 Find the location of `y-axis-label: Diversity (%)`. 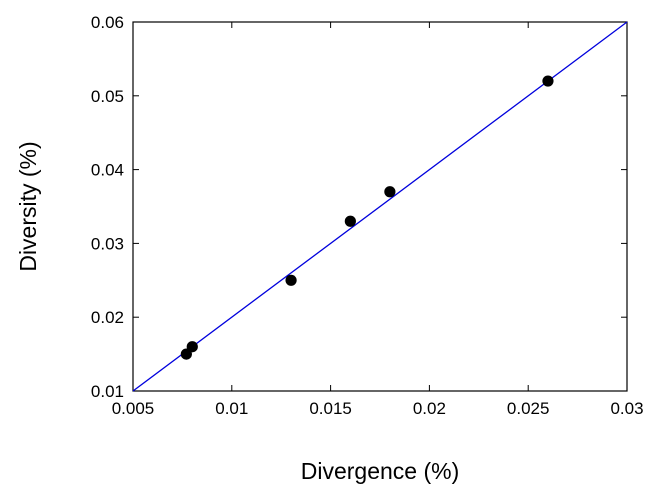

y-axis-label: Diversity (%) is located at coordinates (28, 206).